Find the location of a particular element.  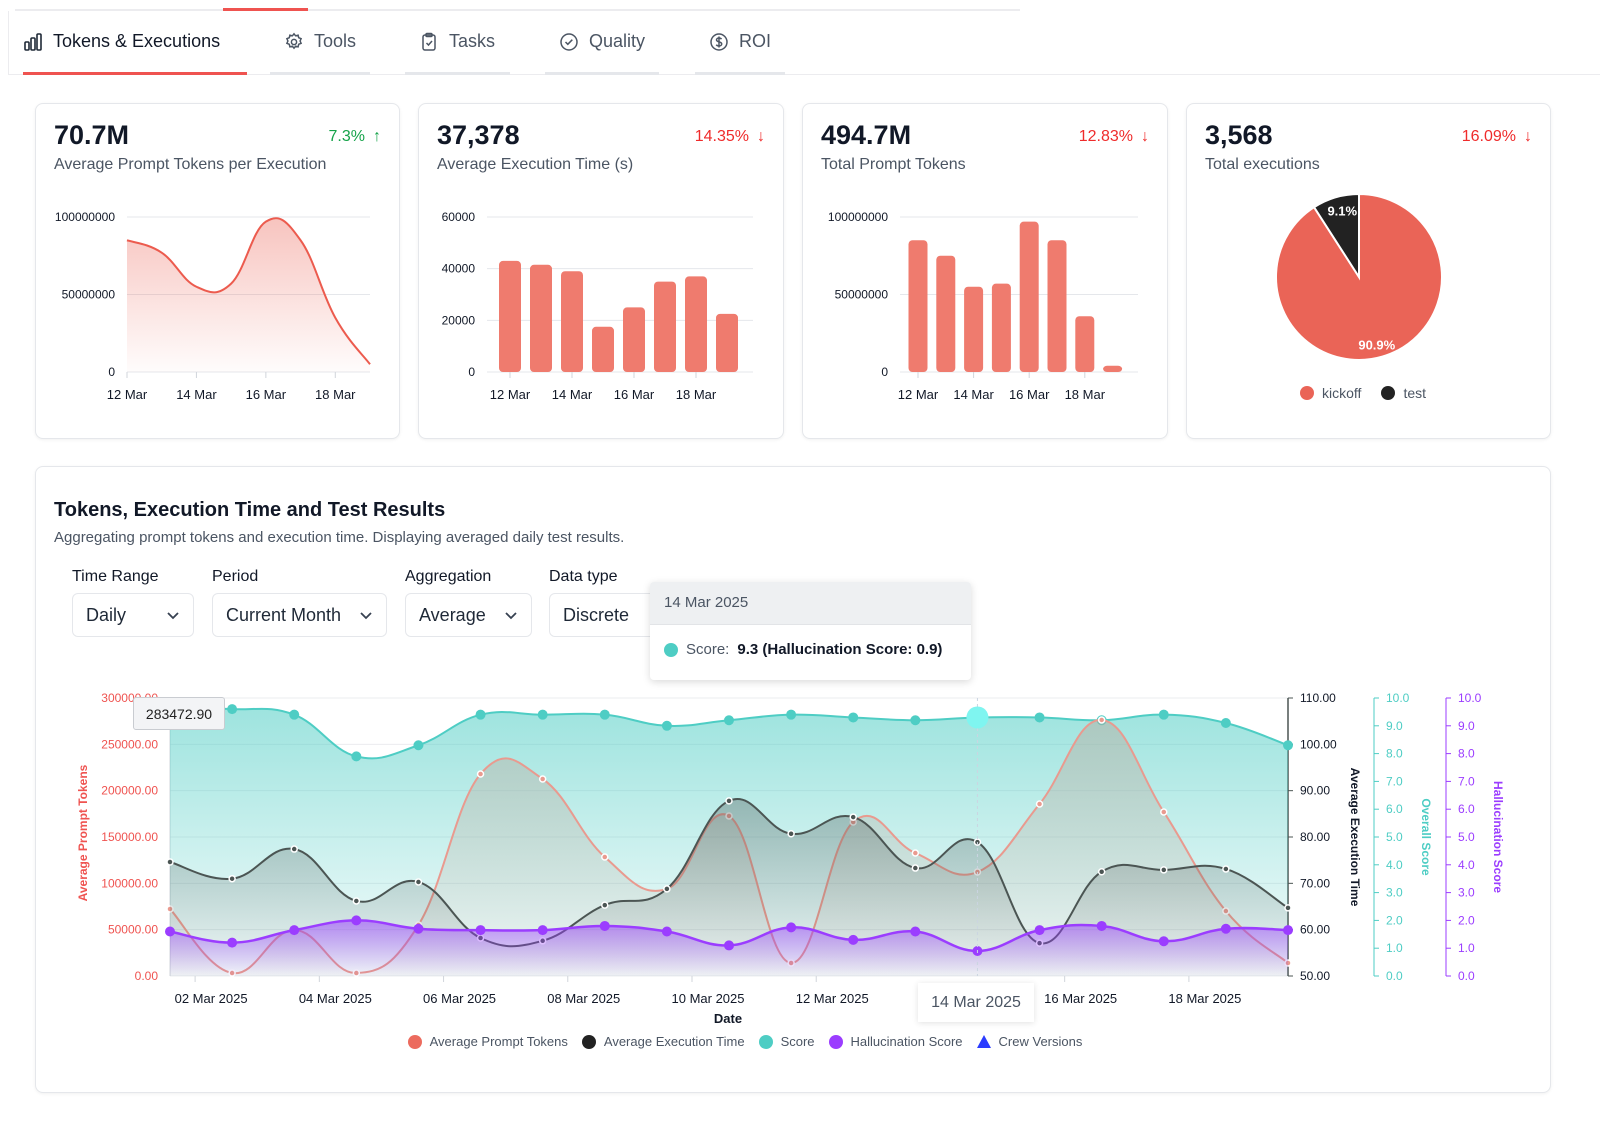

total-tokens-y-tick: 0 is located at coordinates (884, 372).